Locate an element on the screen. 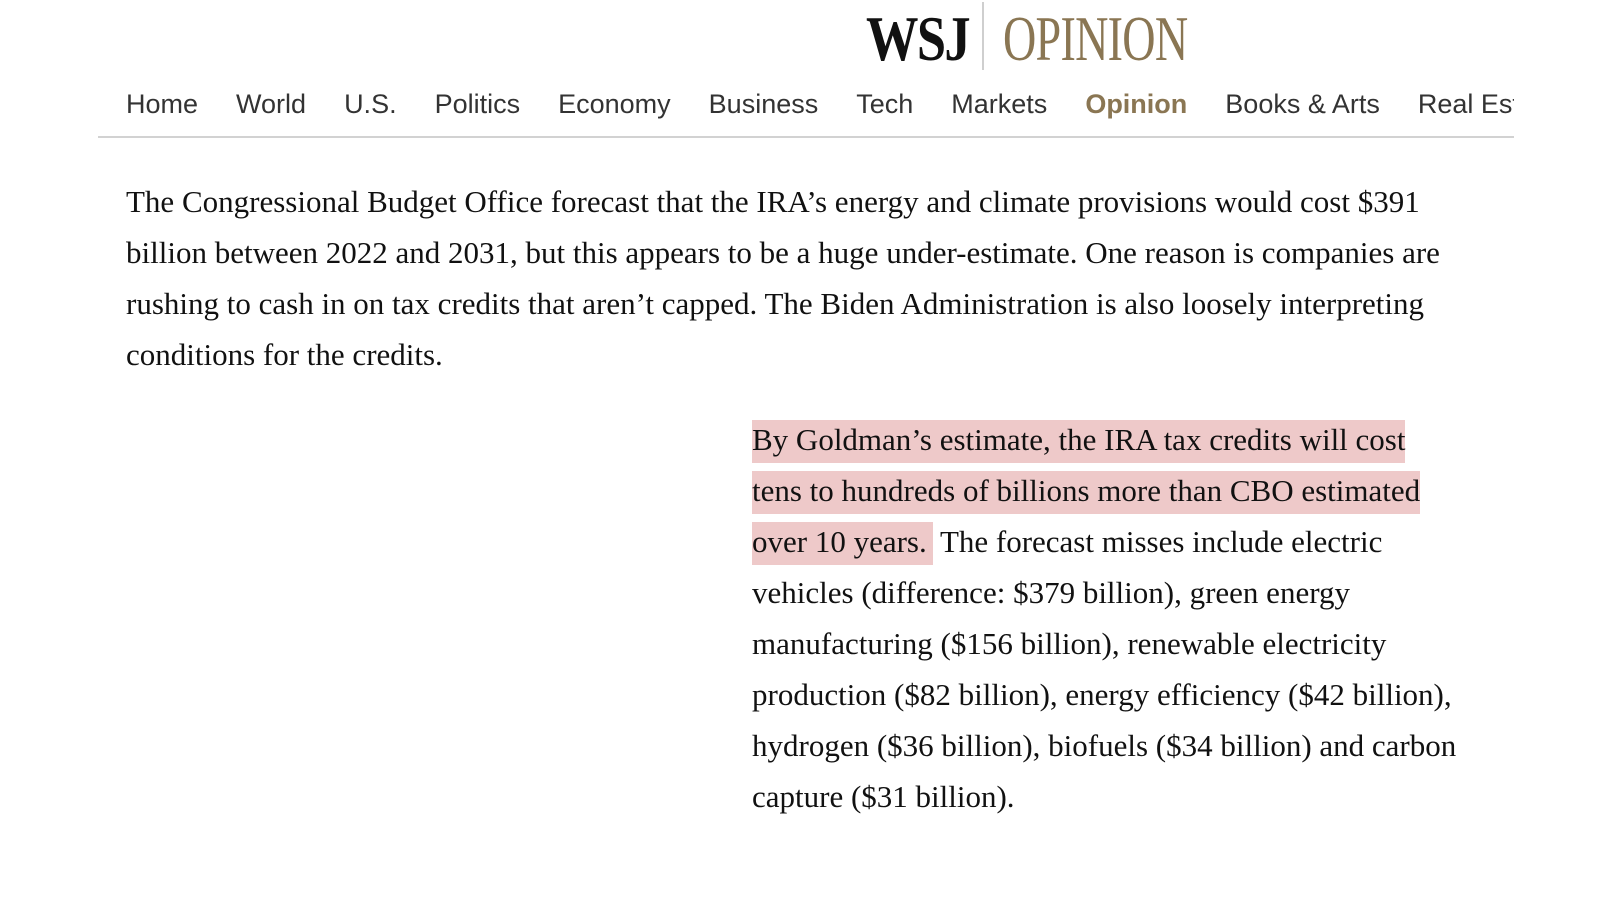 The height and width of the screenshot is (900, 1600). logo-divider is located at coordinates (983, 36).